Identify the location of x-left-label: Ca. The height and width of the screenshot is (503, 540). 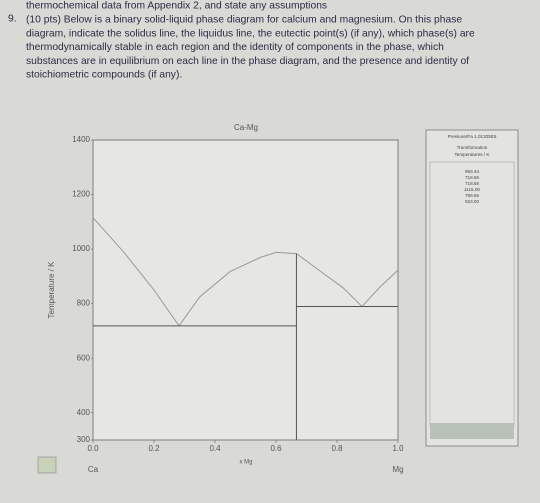
(93, 469).